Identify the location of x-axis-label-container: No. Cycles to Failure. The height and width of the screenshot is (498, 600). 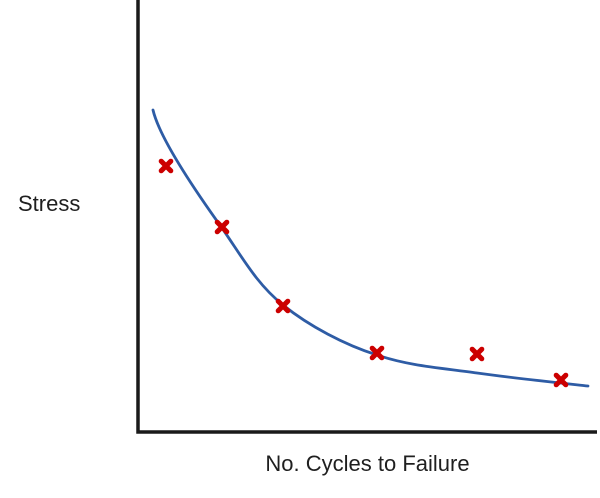
(367, 463).